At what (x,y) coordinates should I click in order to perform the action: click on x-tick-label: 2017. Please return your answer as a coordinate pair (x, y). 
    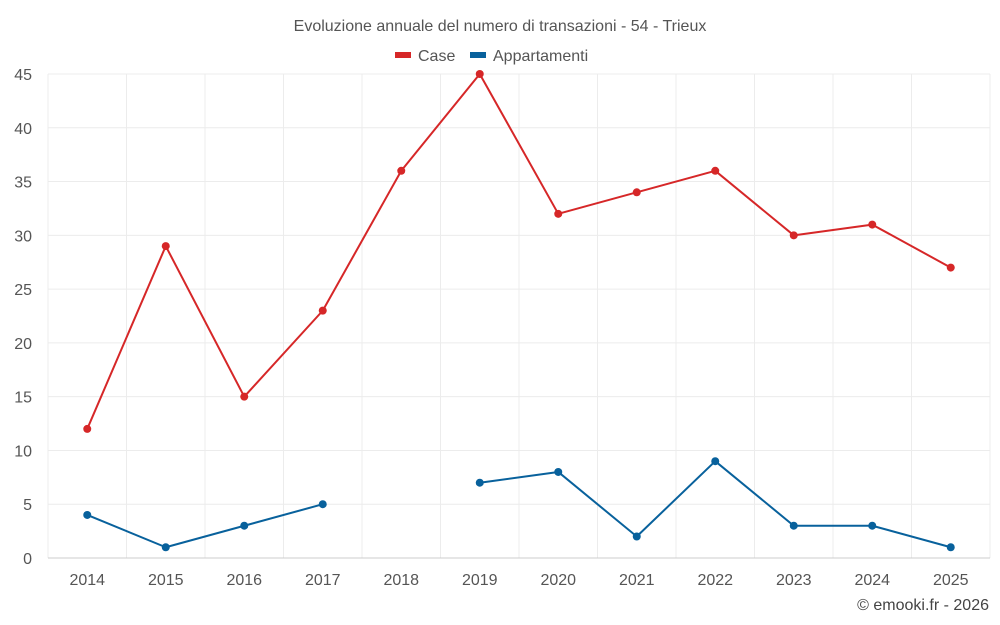
    Looking at the image, I should click on (323, 580).